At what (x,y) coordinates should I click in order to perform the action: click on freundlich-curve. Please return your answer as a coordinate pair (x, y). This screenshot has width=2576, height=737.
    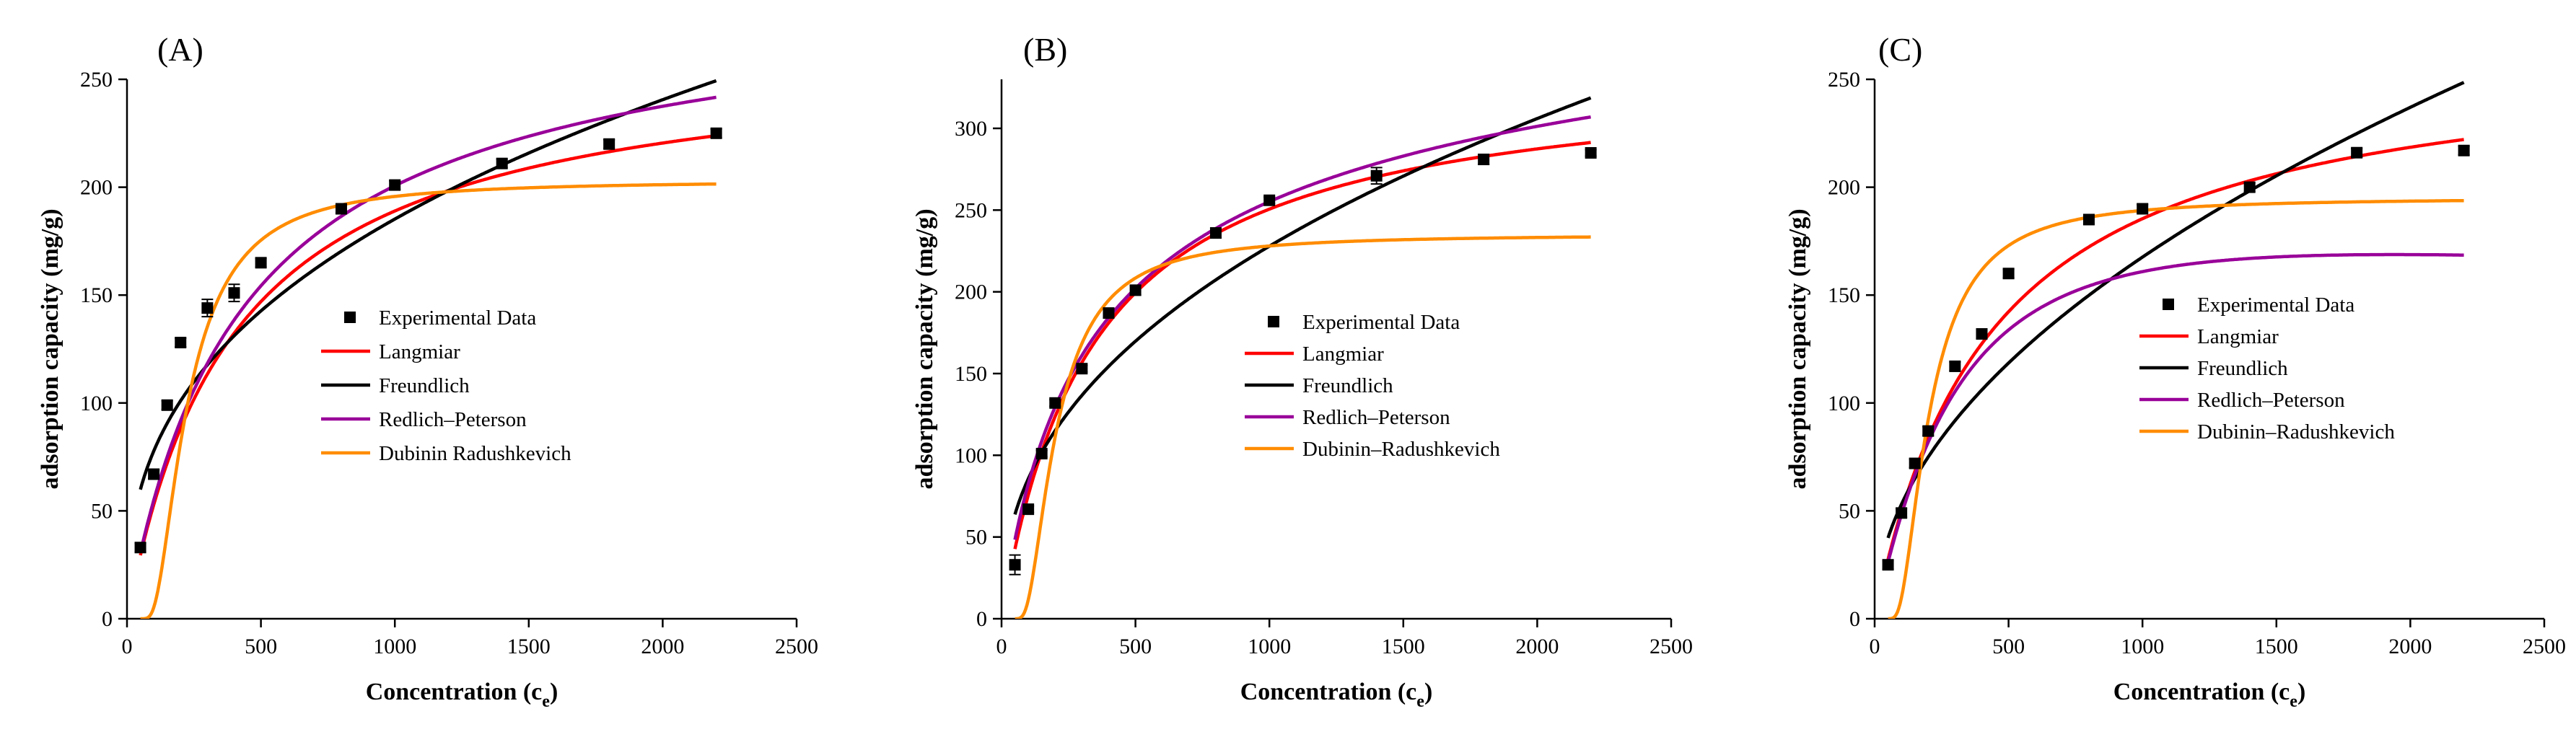
    Looking at the image, I should click on (2175, 310).